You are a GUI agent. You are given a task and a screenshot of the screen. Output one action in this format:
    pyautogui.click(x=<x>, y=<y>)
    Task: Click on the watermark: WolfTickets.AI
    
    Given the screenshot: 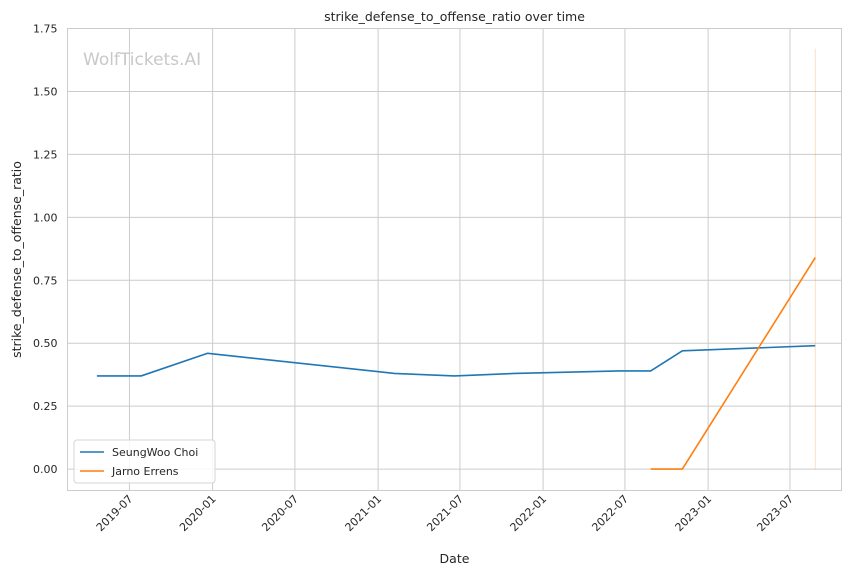 What is the action you would take?
    pyautogui.click(x=142, y=60)
    